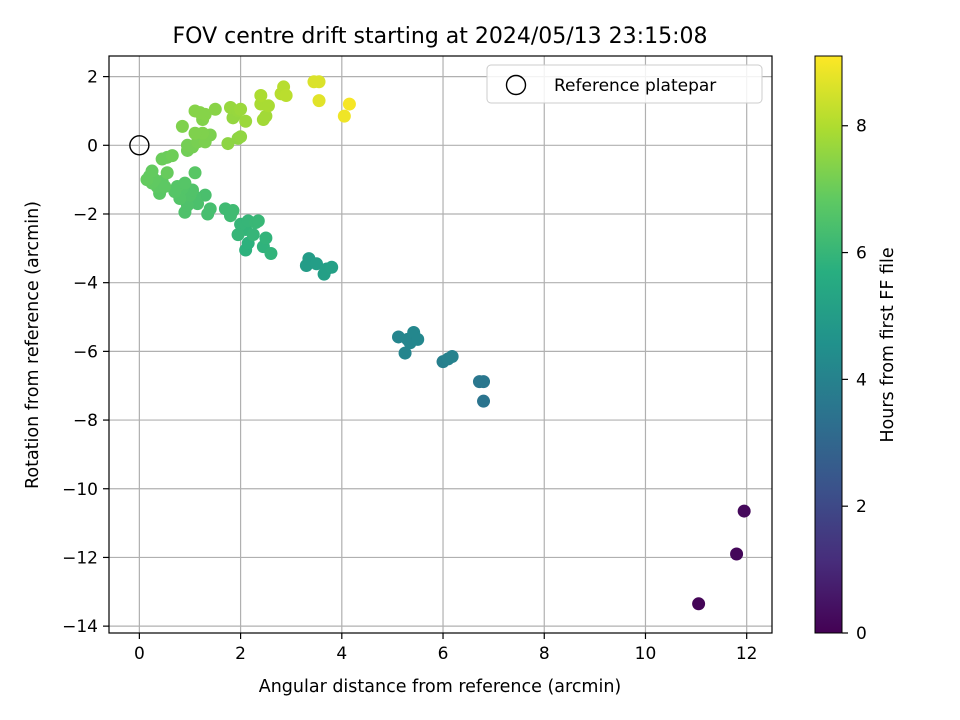 The height and width of the screenshot is (720, 960). I want to click on colorbar-gradient, so click(828, 344).